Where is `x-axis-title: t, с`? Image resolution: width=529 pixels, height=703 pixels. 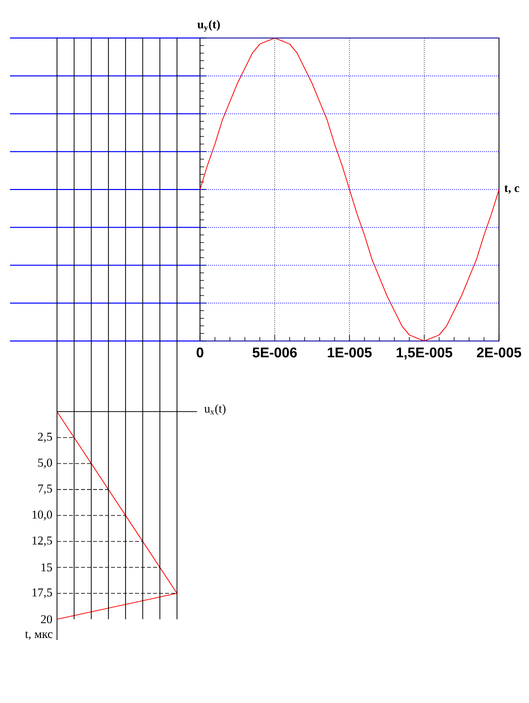
x-axis-title: t, с is located at coordinates (512, 189).